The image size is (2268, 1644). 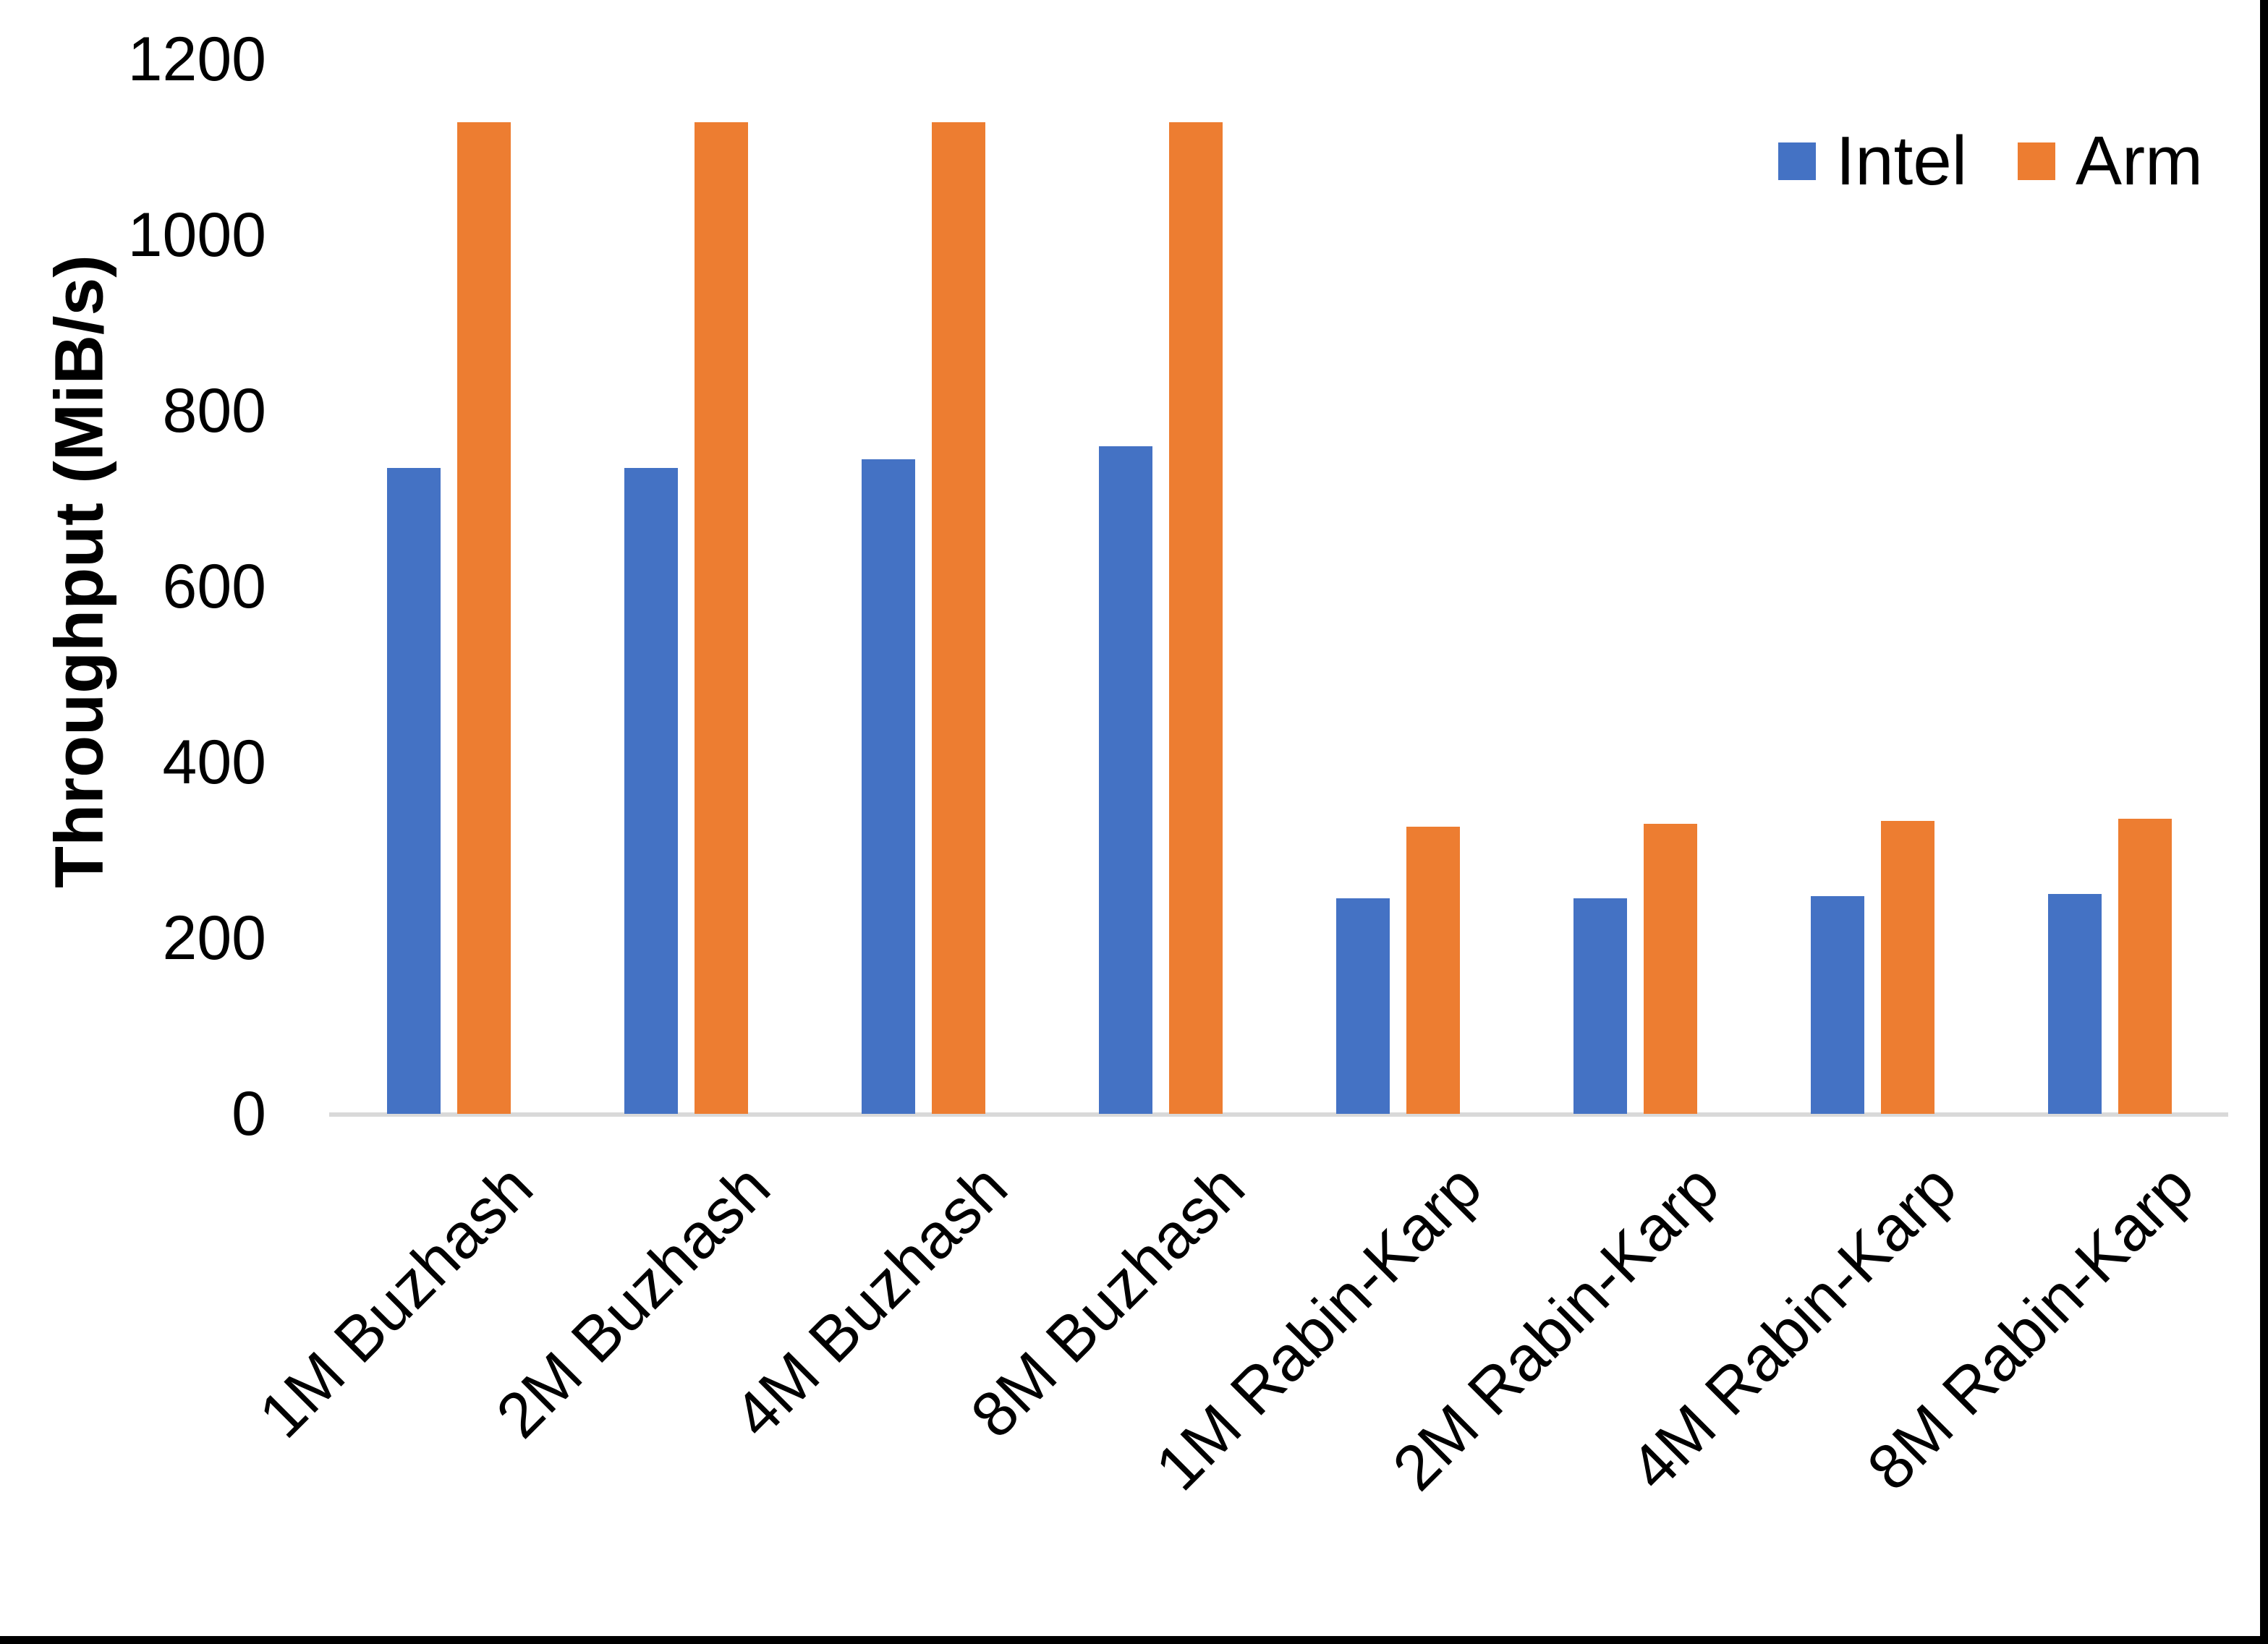 I want to click on legend-label-intel: Intel, so click(x=1901, y=161).